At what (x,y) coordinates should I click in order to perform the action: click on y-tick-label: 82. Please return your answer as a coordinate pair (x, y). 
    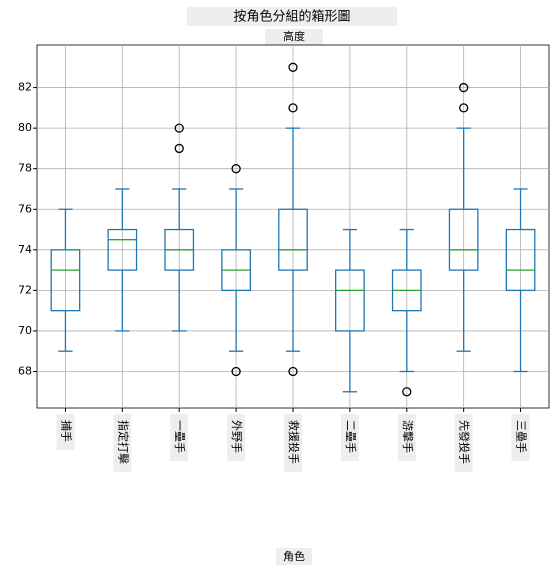
    Looking at the image, I should click on (25, 87).